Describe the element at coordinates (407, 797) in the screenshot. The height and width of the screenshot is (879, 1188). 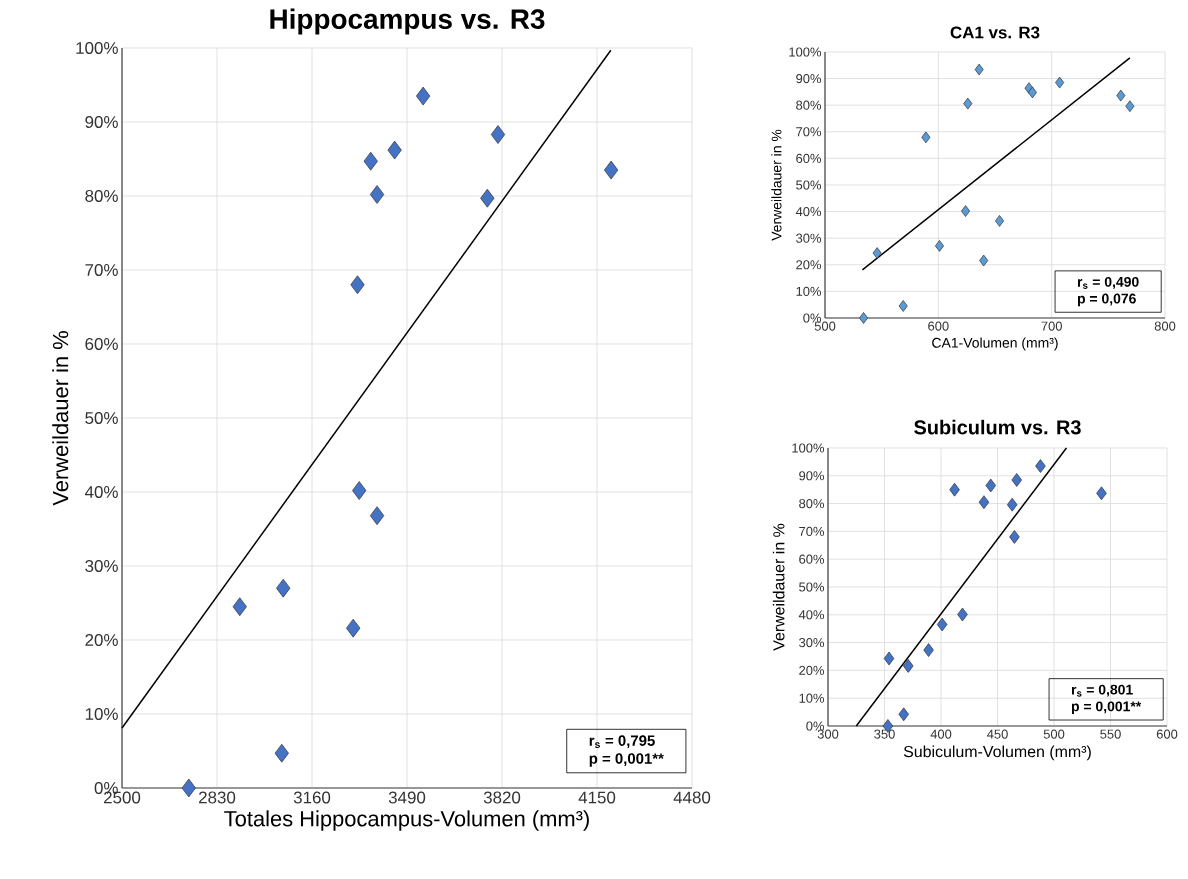
I see `x-tick-label: 3490` at that location.